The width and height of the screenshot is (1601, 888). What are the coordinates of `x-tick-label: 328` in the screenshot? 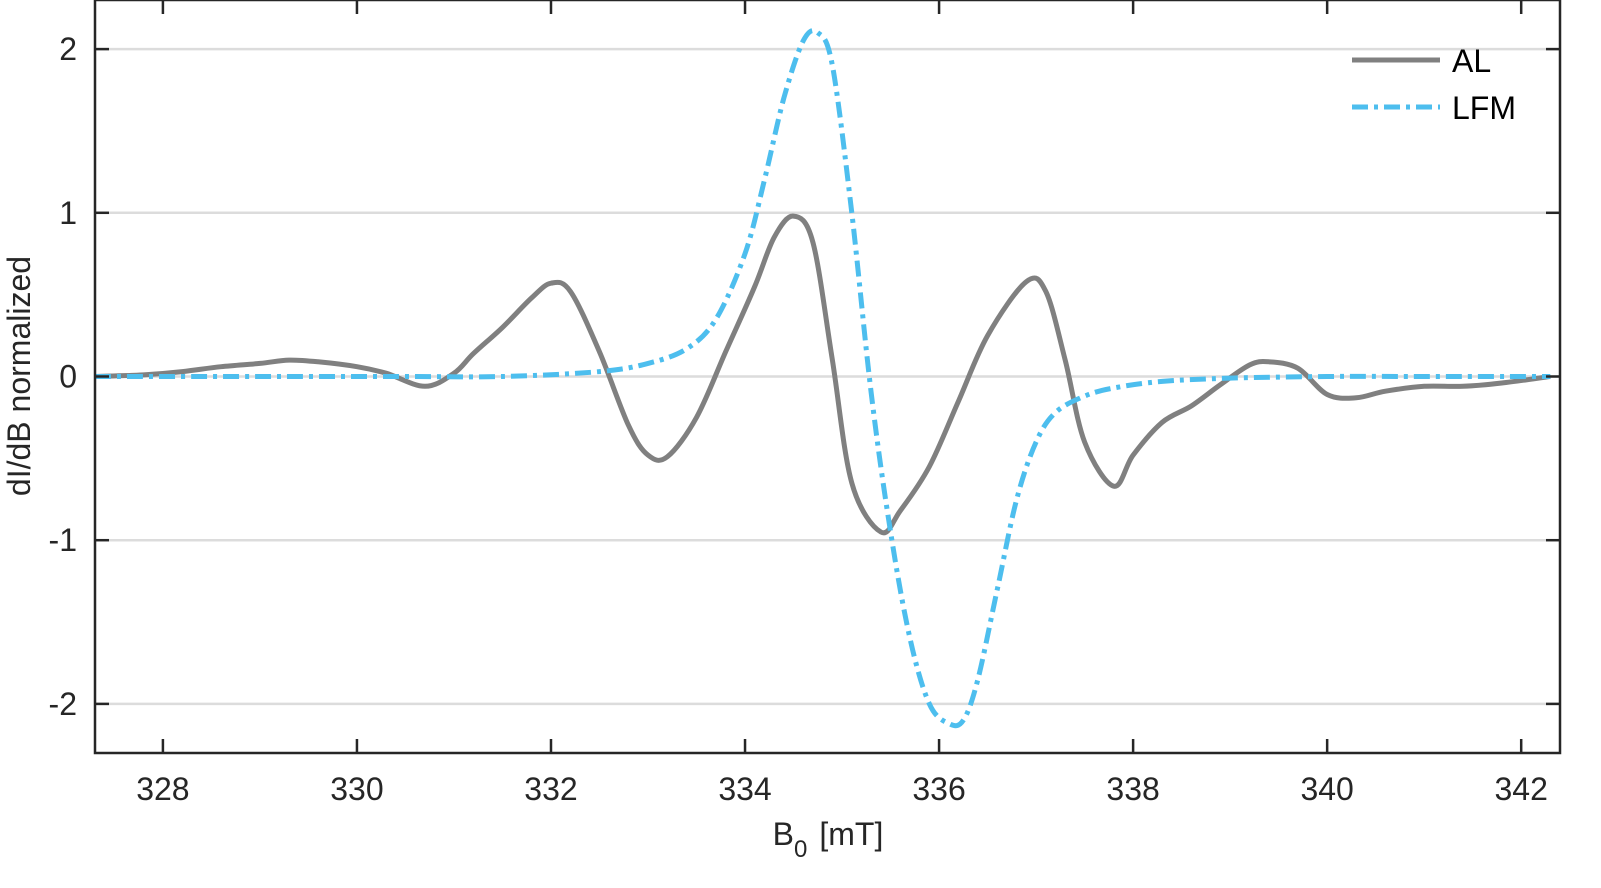 It's located at (162, 789).